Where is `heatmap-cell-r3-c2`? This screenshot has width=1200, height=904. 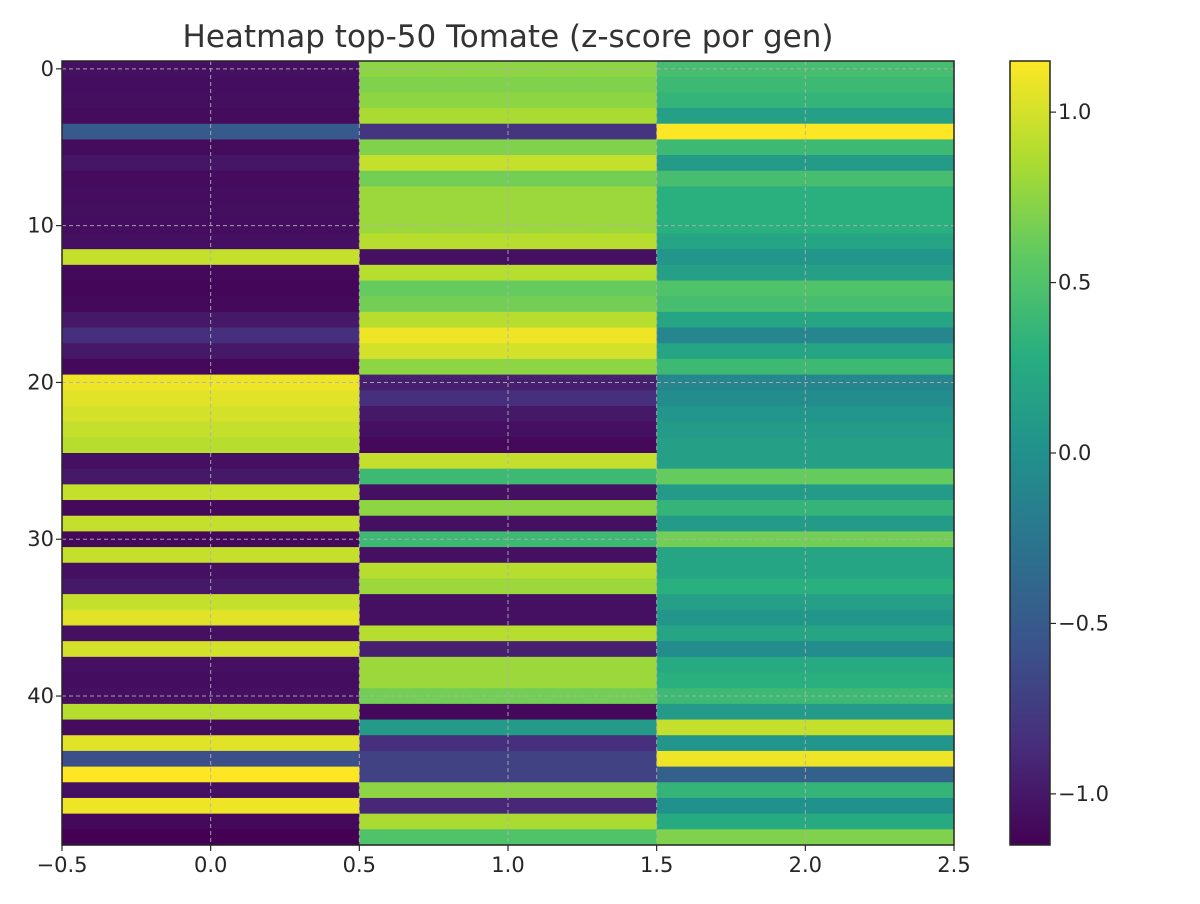 heatmap-cell-r3-c2 is located at coordinates (805, 116).